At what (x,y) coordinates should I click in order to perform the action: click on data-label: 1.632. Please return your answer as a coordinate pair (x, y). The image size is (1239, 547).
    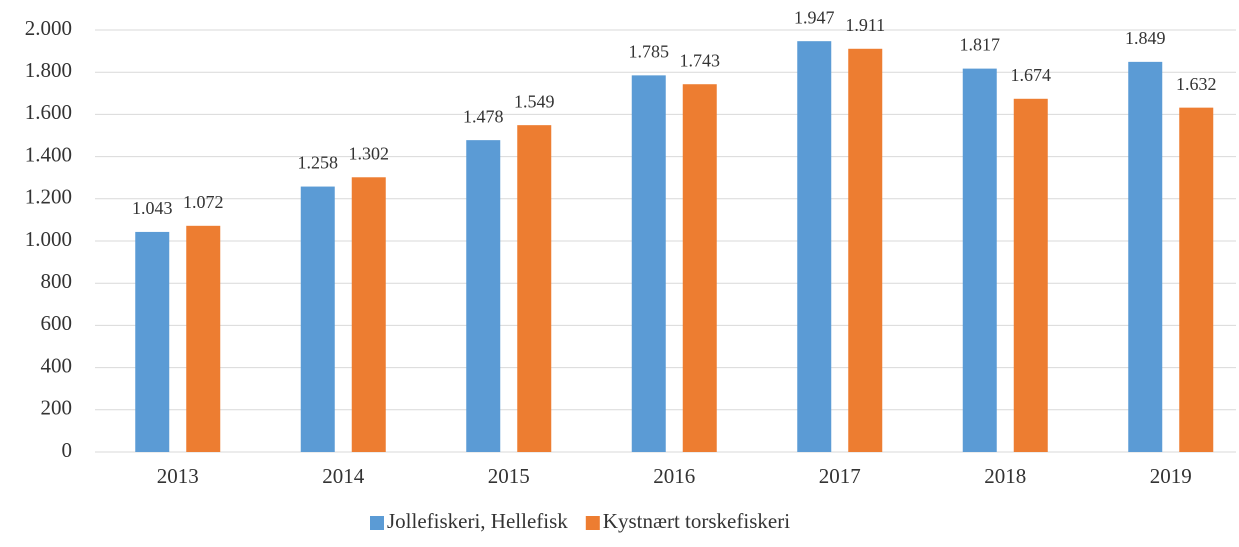
    Looking at the image, I should click on (1196, 84).